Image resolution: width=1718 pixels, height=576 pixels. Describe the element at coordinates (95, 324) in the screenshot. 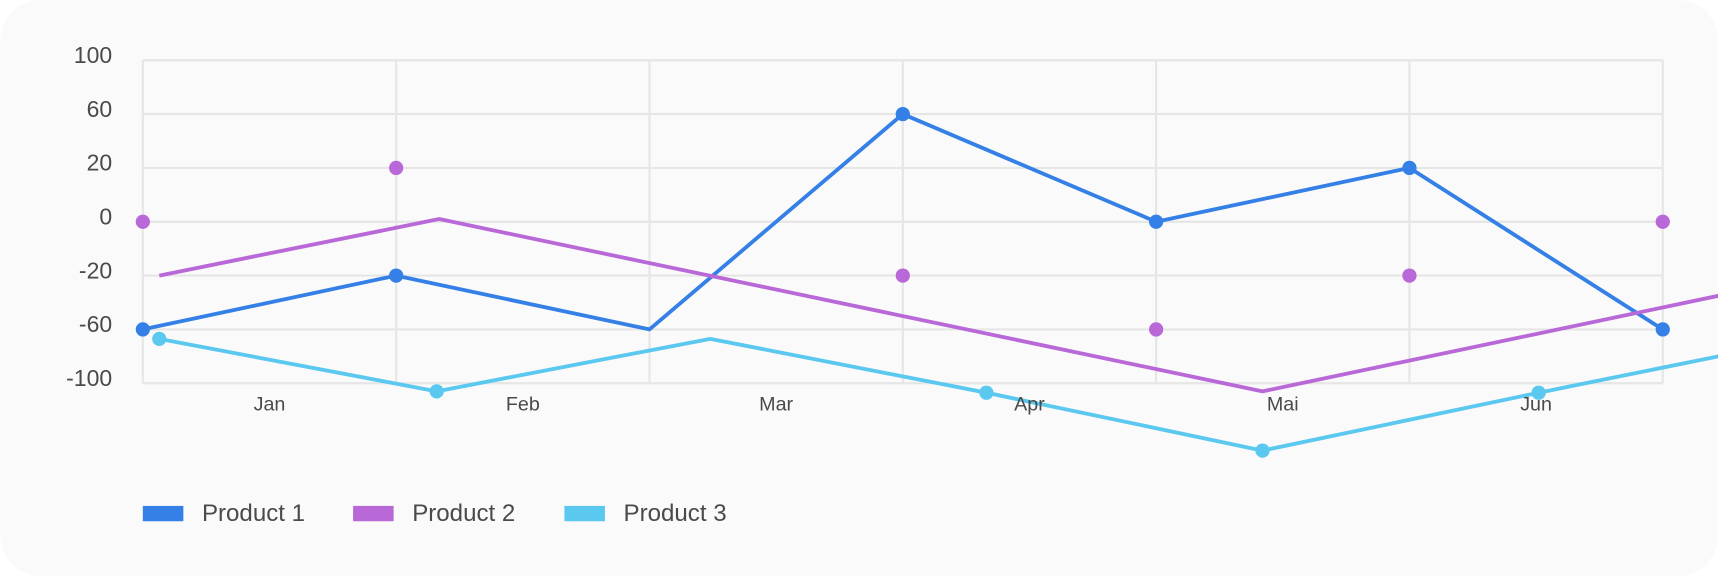

I see `y-tick-label: -60` at that location.